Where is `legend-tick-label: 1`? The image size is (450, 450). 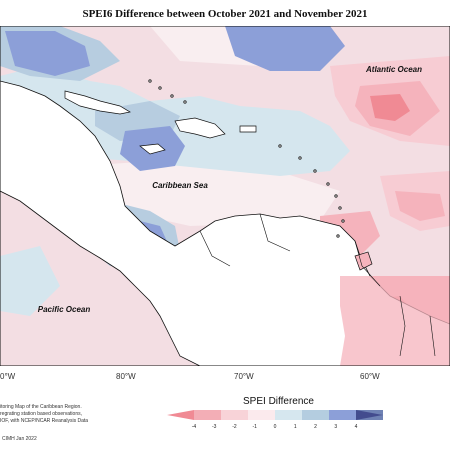 legend-tick-label: 1 is located at coordinates (295, 427).